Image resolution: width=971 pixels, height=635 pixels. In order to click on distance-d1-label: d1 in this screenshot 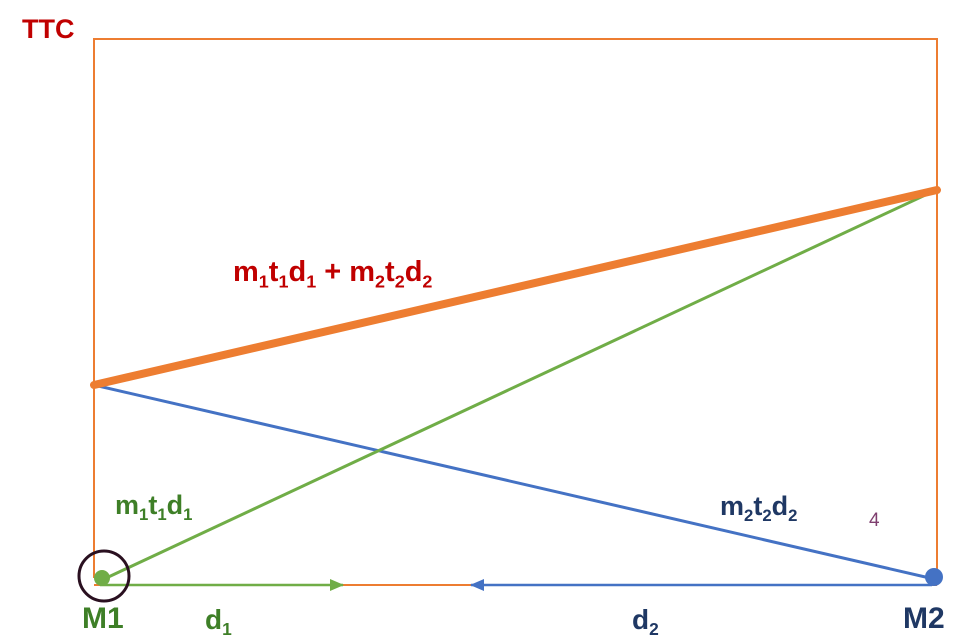, I will do `click(218, 619)`.